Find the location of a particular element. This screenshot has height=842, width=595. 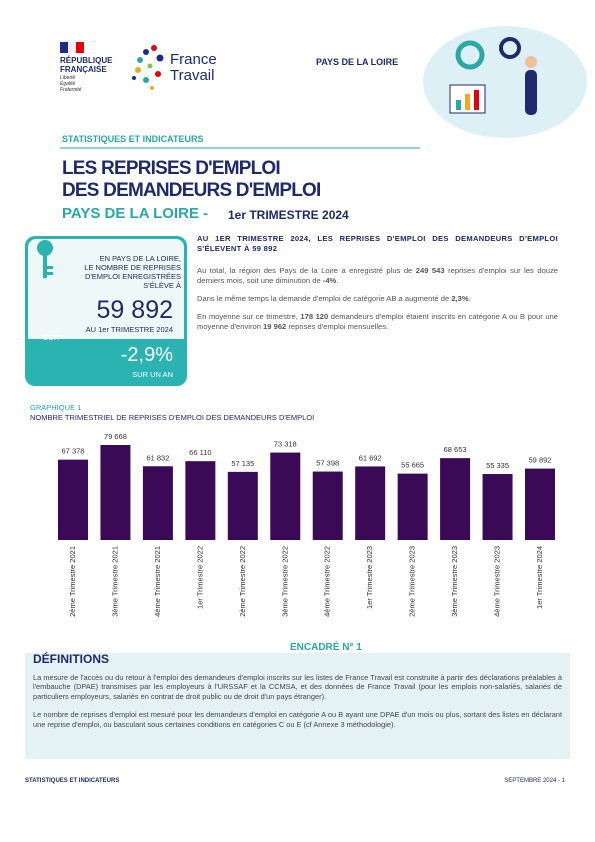

person-head is located at coordinates (531, 62).